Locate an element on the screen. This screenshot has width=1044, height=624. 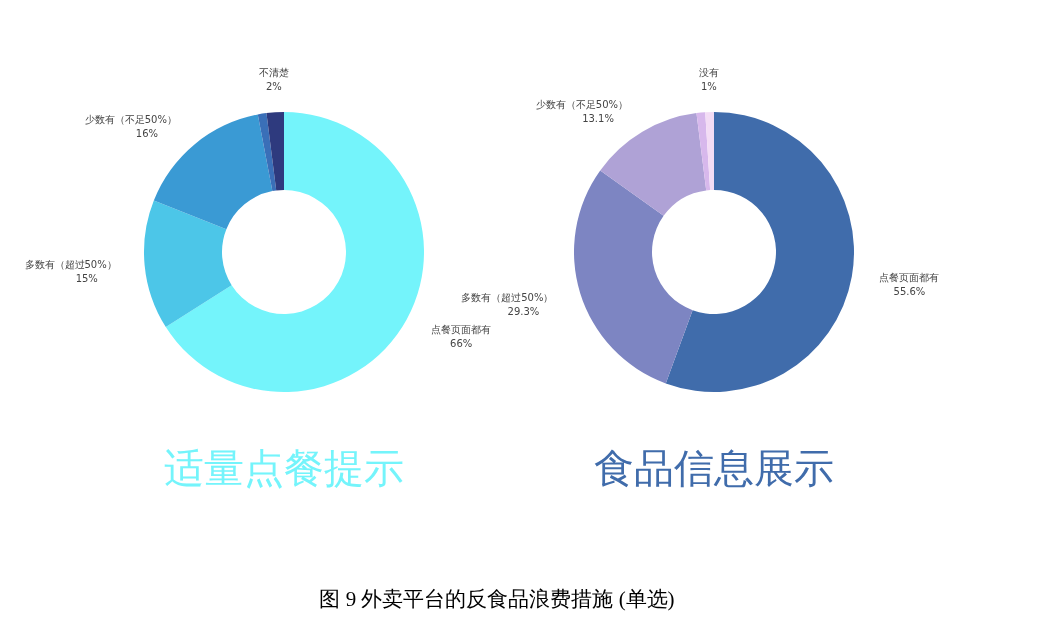
data-label: 2% is located at coordinates (273, 87).